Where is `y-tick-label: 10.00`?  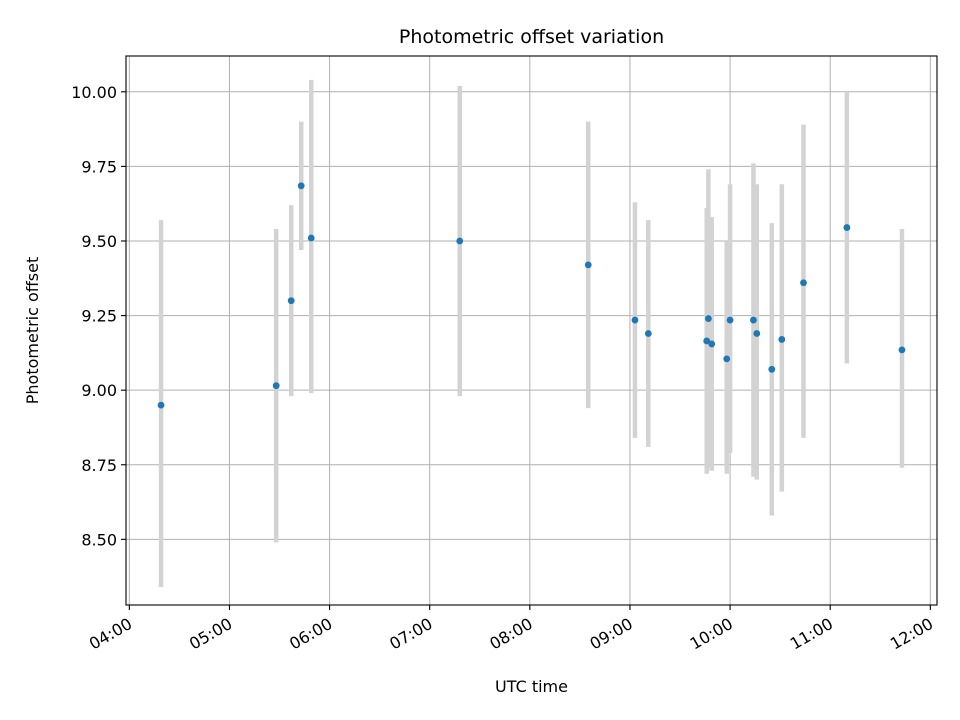 y-tick-label: 10.00 is located at coordinates (94, 92).